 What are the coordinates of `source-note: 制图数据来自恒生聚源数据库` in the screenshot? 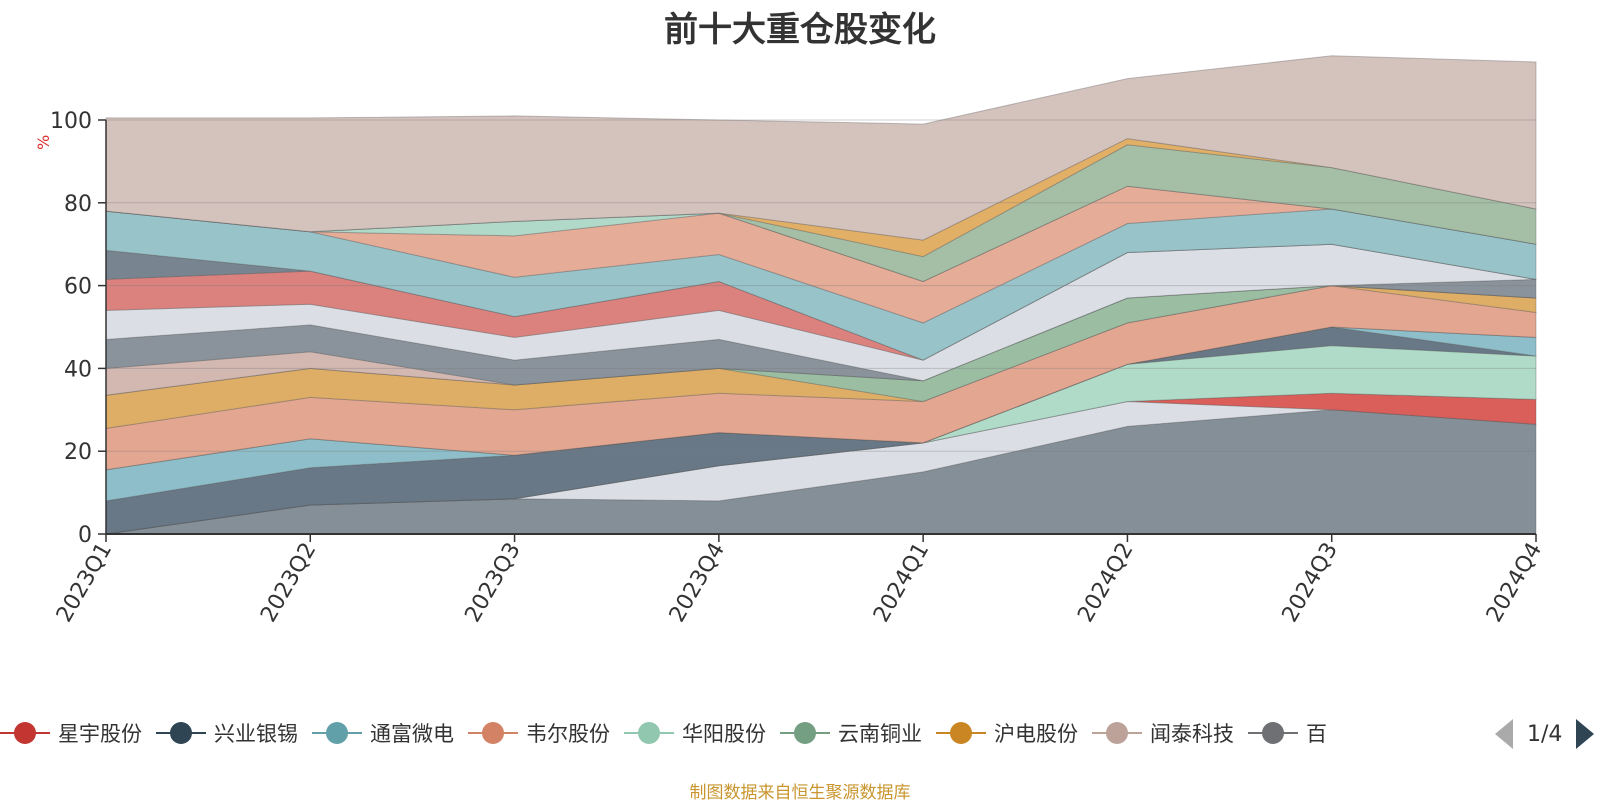 It's located at (800, 793).